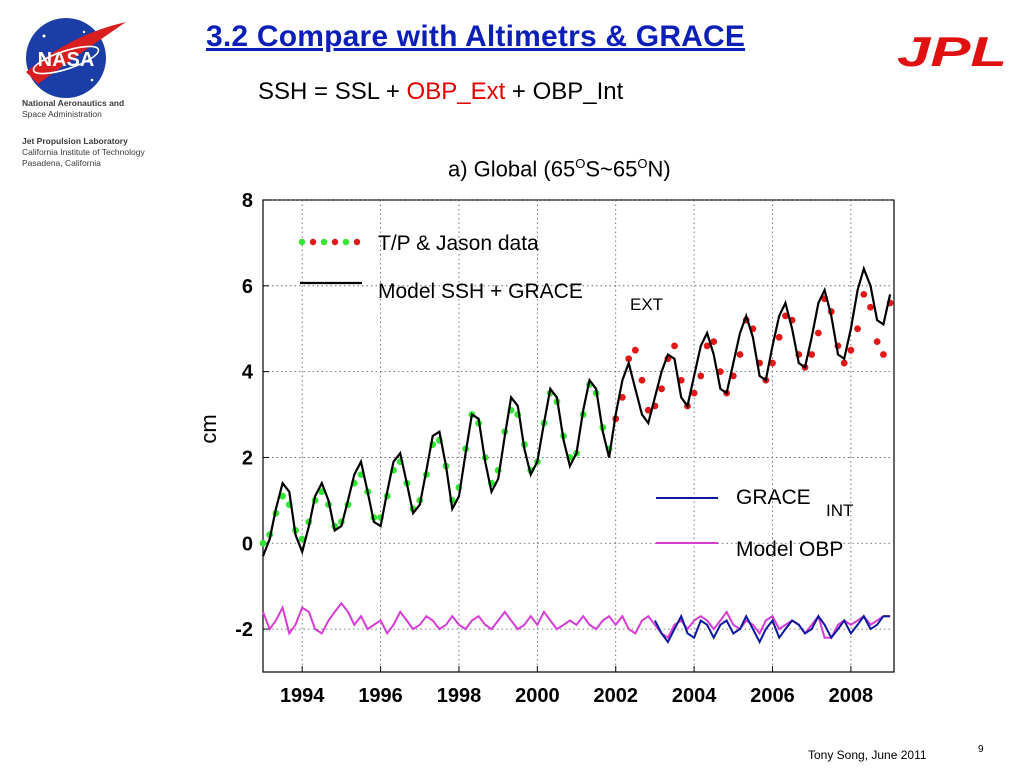 The image size is (1024, 768). What do you see at coordinates (458, 243) in the screenshot?
I see `legend-label-tp-jason: T/P & Jason data` at bounding box center [458, 243].